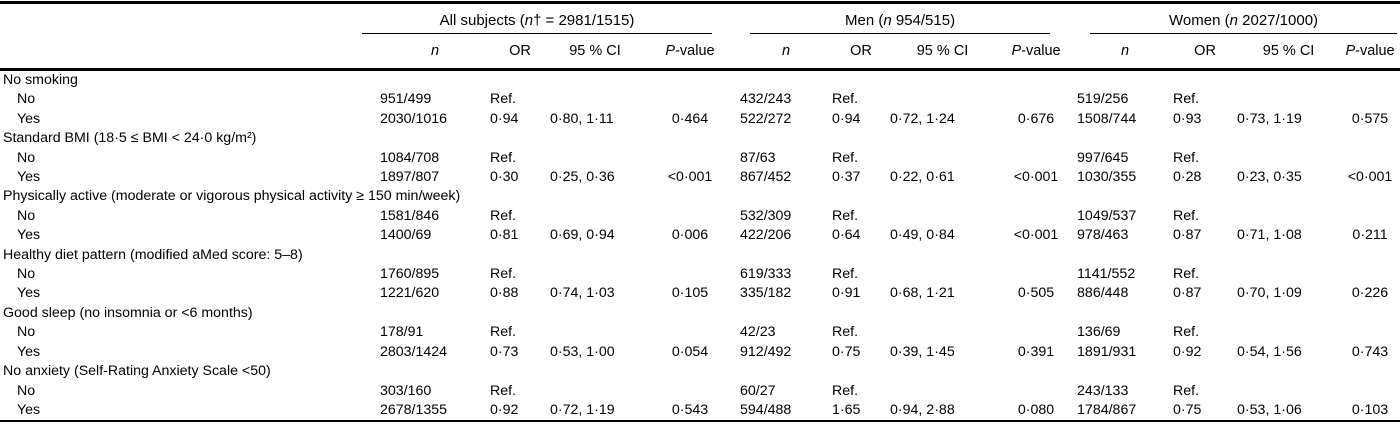  I want to click on data-row: No 178/91 Ref. 42/23 Ref. 136/69 Ref., so click(700, 332).